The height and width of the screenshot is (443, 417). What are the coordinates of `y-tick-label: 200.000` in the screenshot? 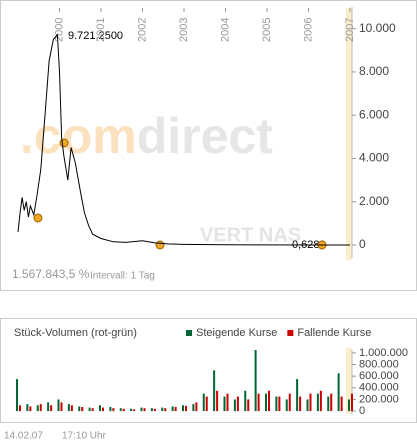 It's located at (379, 399).